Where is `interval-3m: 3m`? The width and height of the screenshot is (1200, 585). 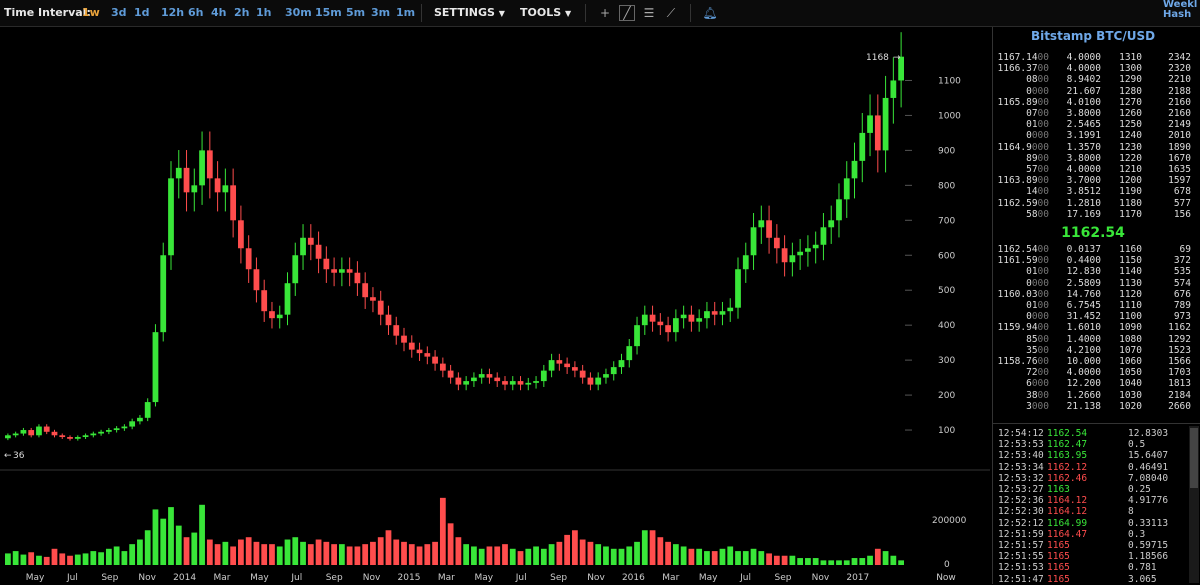
interval-3m: 3m is located at coordinates (381, 12).